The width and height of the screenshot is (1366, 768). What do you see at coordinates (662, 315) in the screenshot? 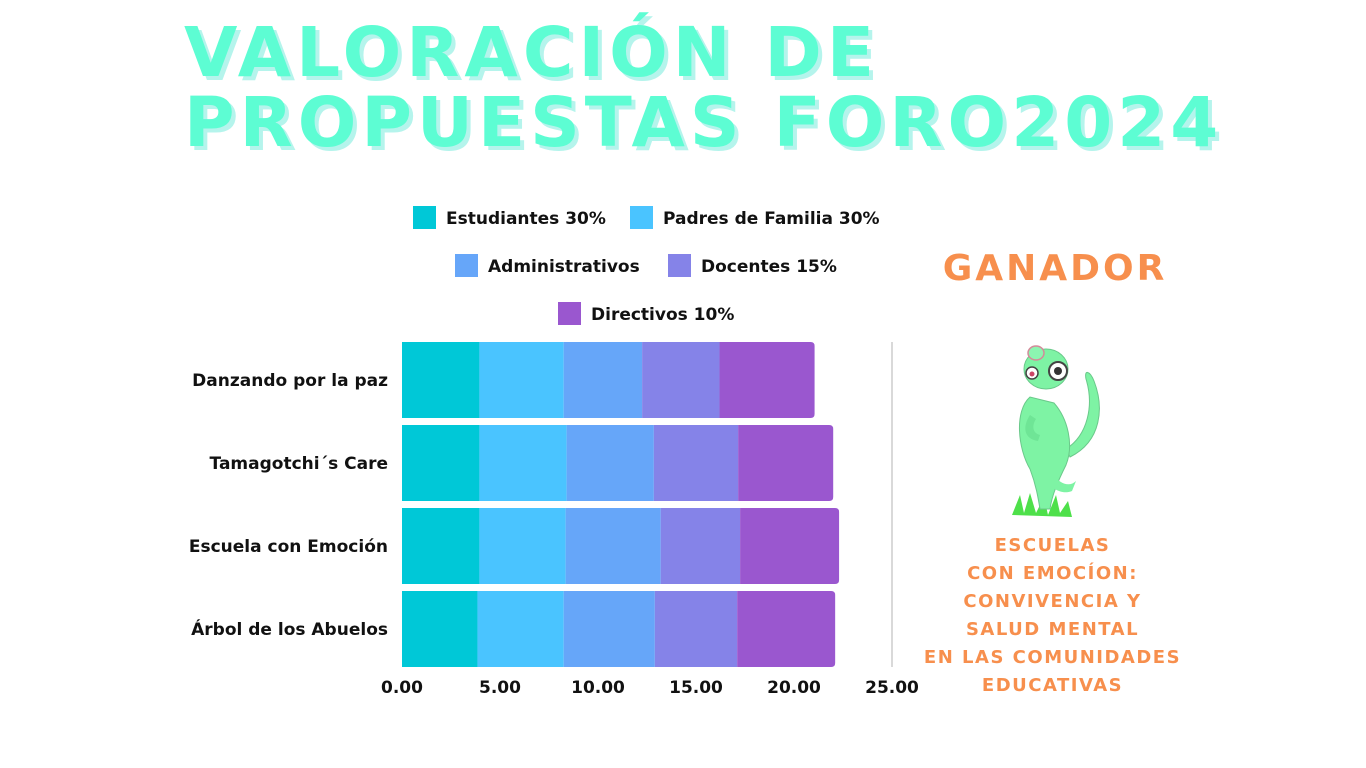
I see `legend-label: Directivos 10%` at bounding box center [662, 315].